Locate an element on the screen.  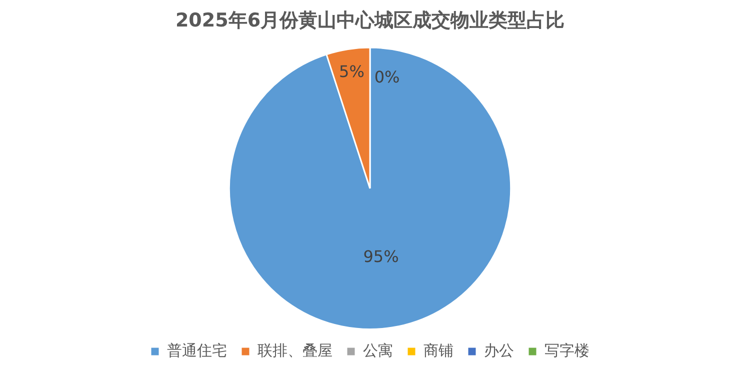
legend-label: 普通住宅 is located at coordinates (197, 350).